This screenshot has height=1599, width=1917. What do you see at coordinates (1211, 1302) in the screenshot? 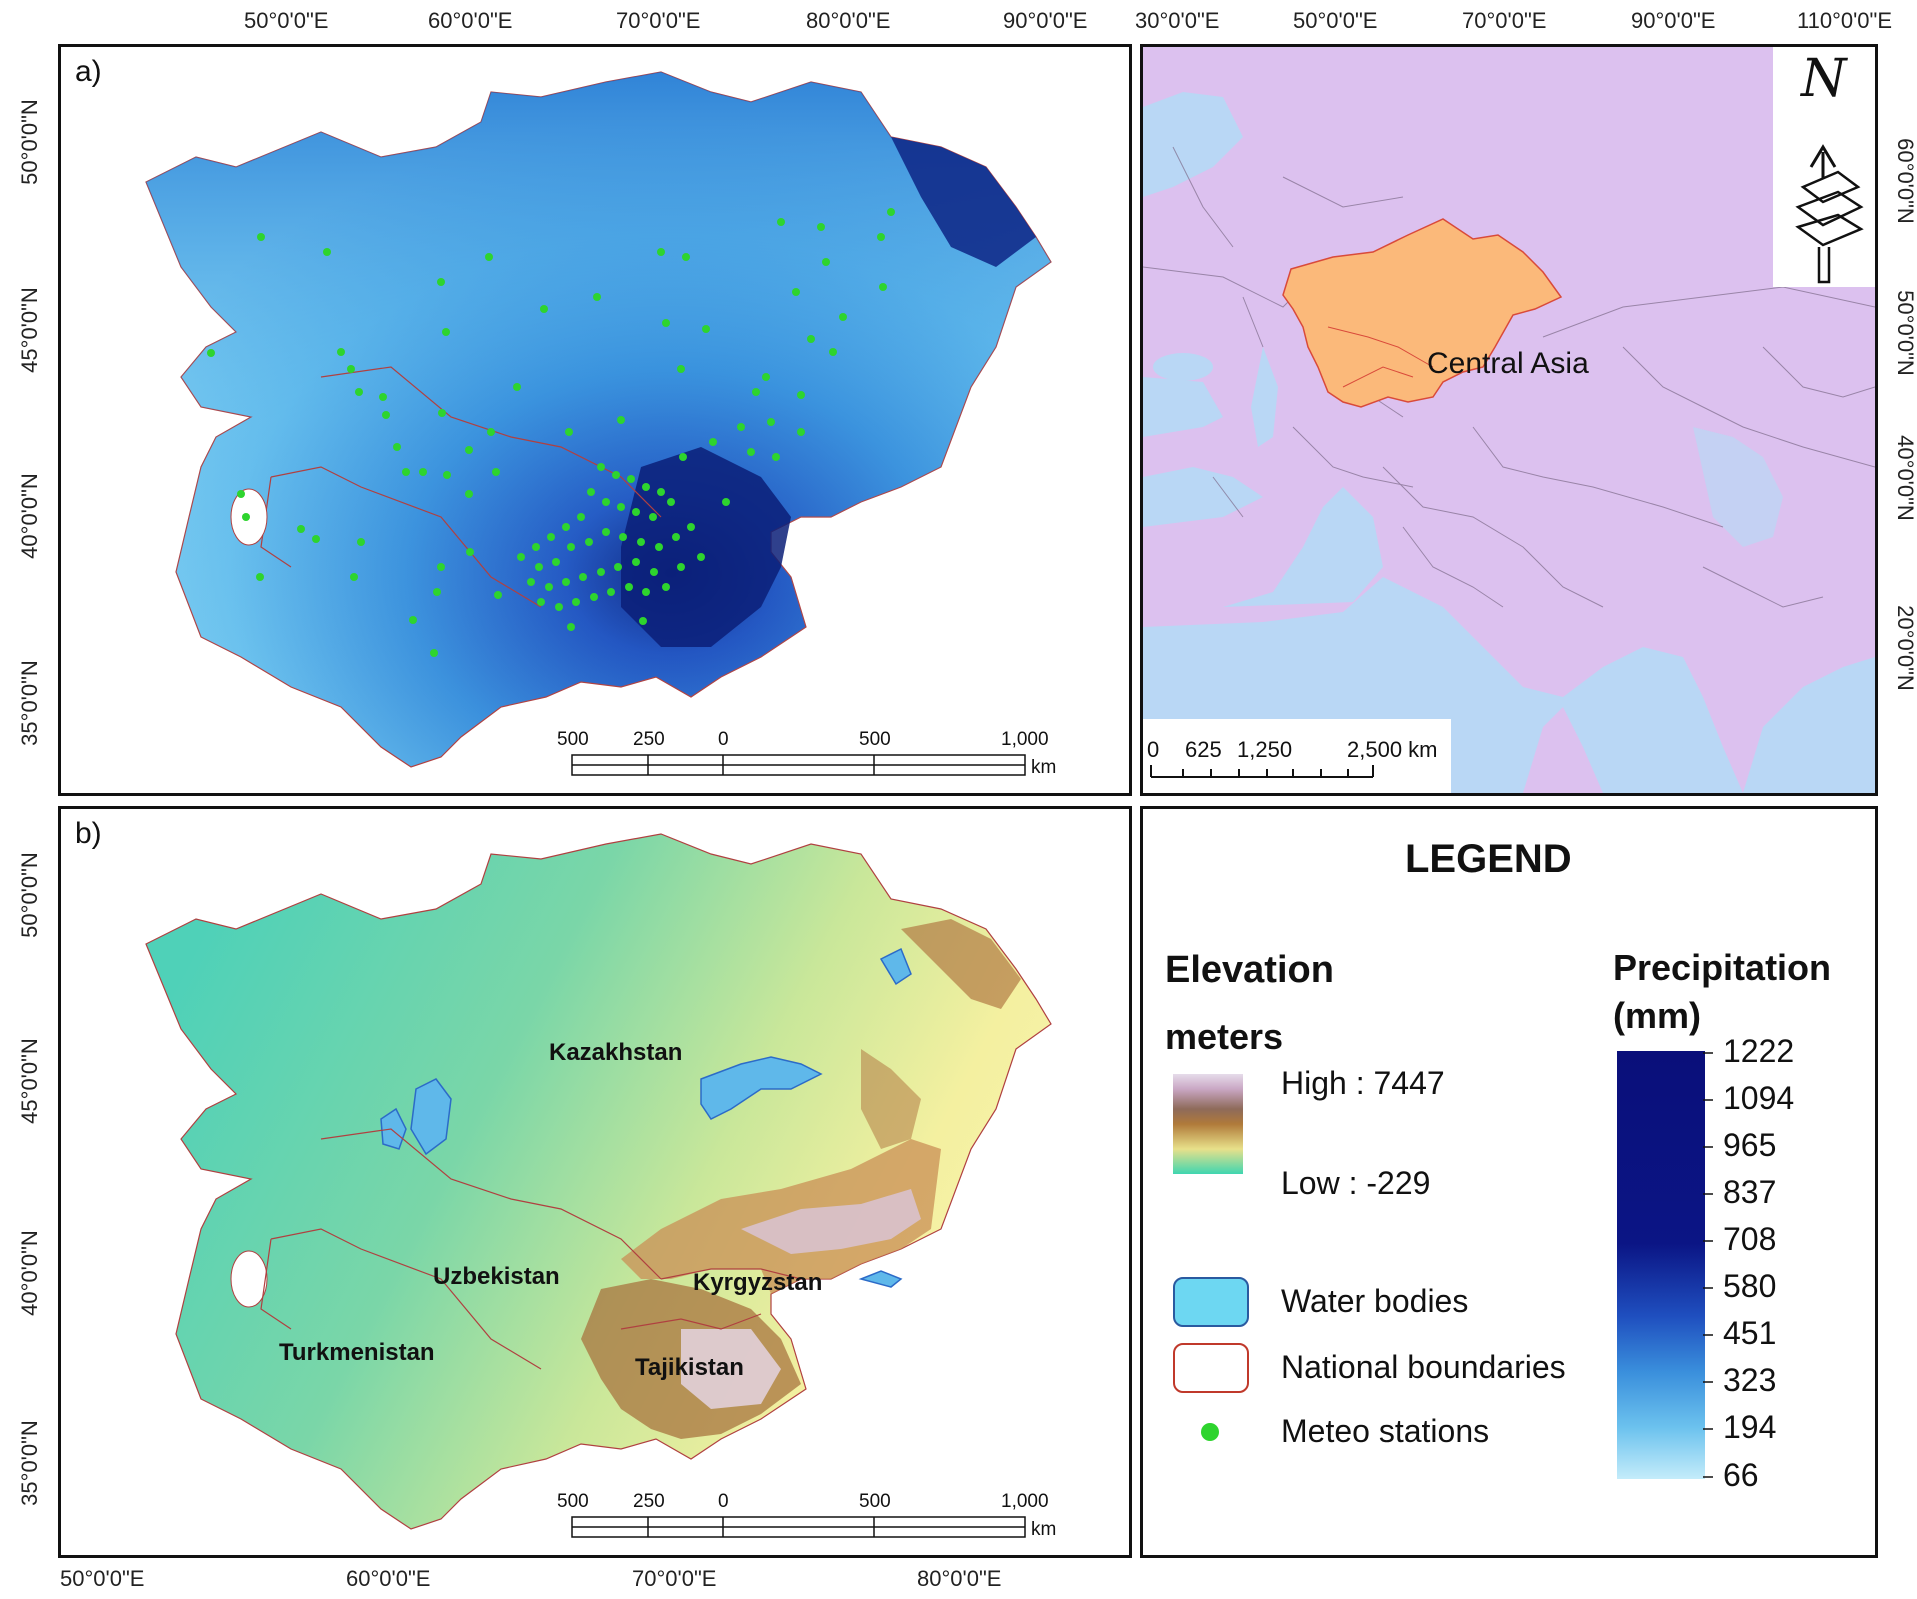
I see `water-bodies-swatch` at bounding box center [1211, 1302].